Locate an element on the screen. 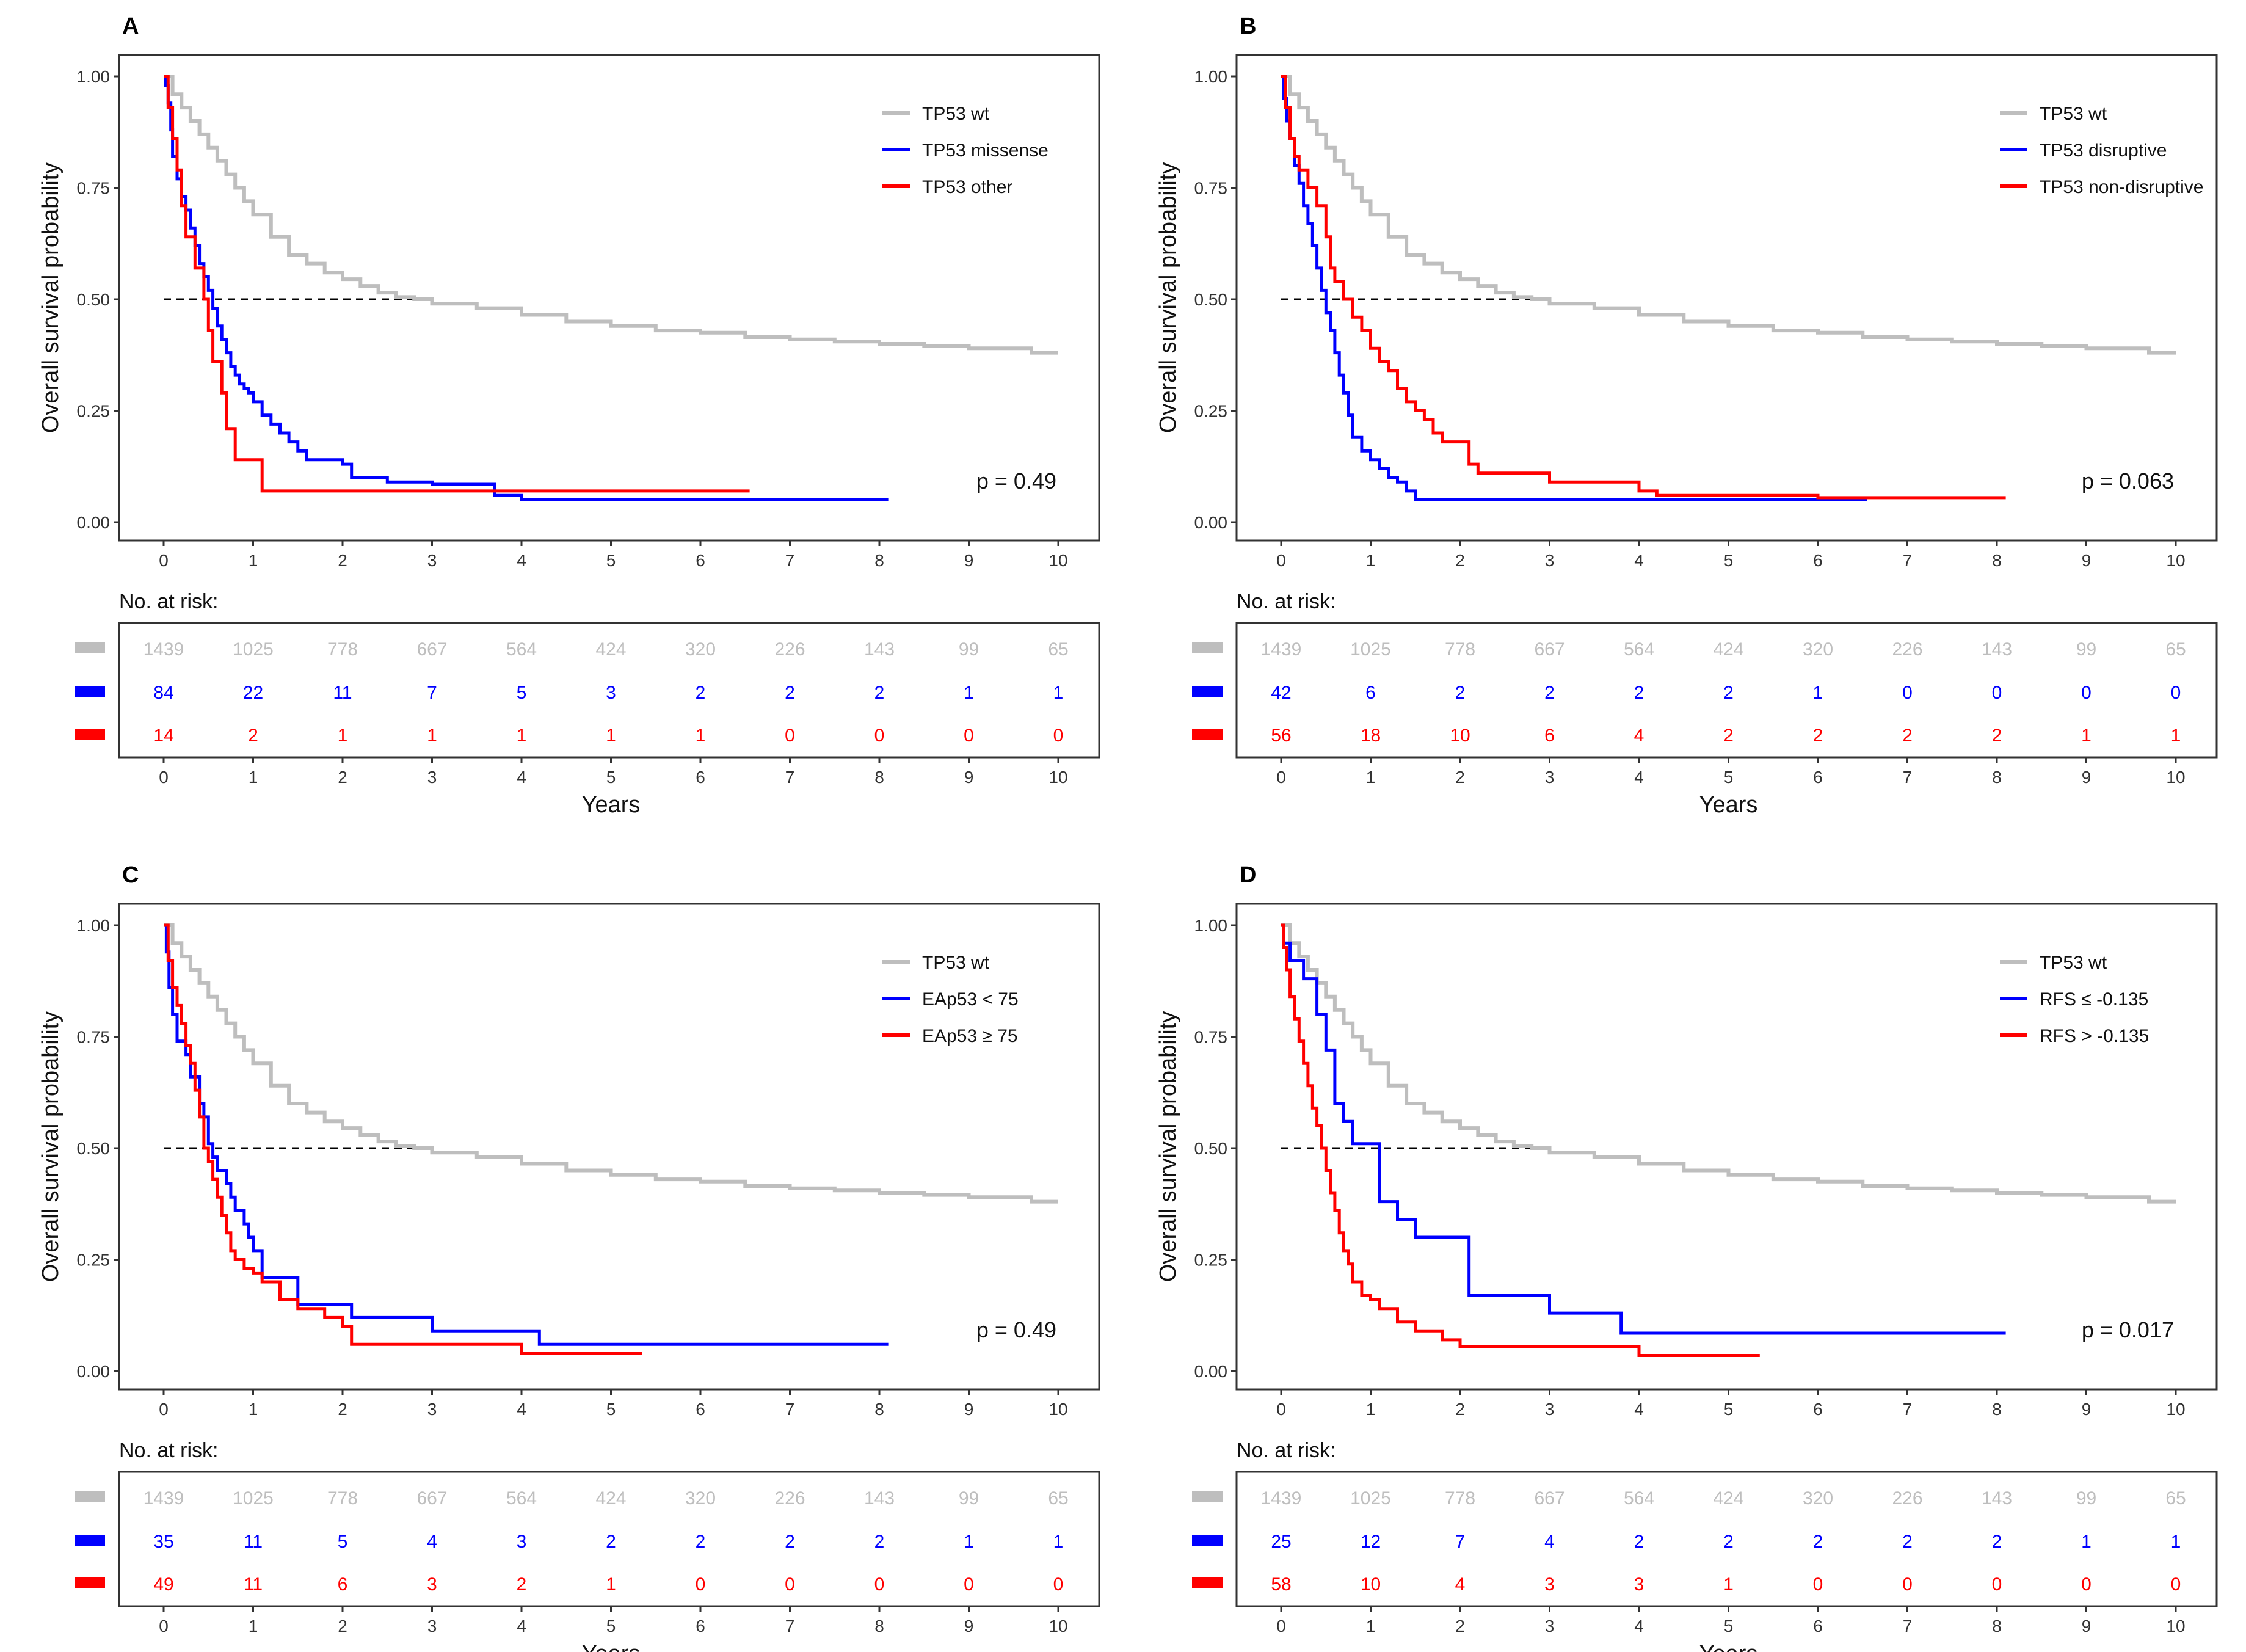  risk-x-tick-label: 6 is located at coordinates (1818, 778).